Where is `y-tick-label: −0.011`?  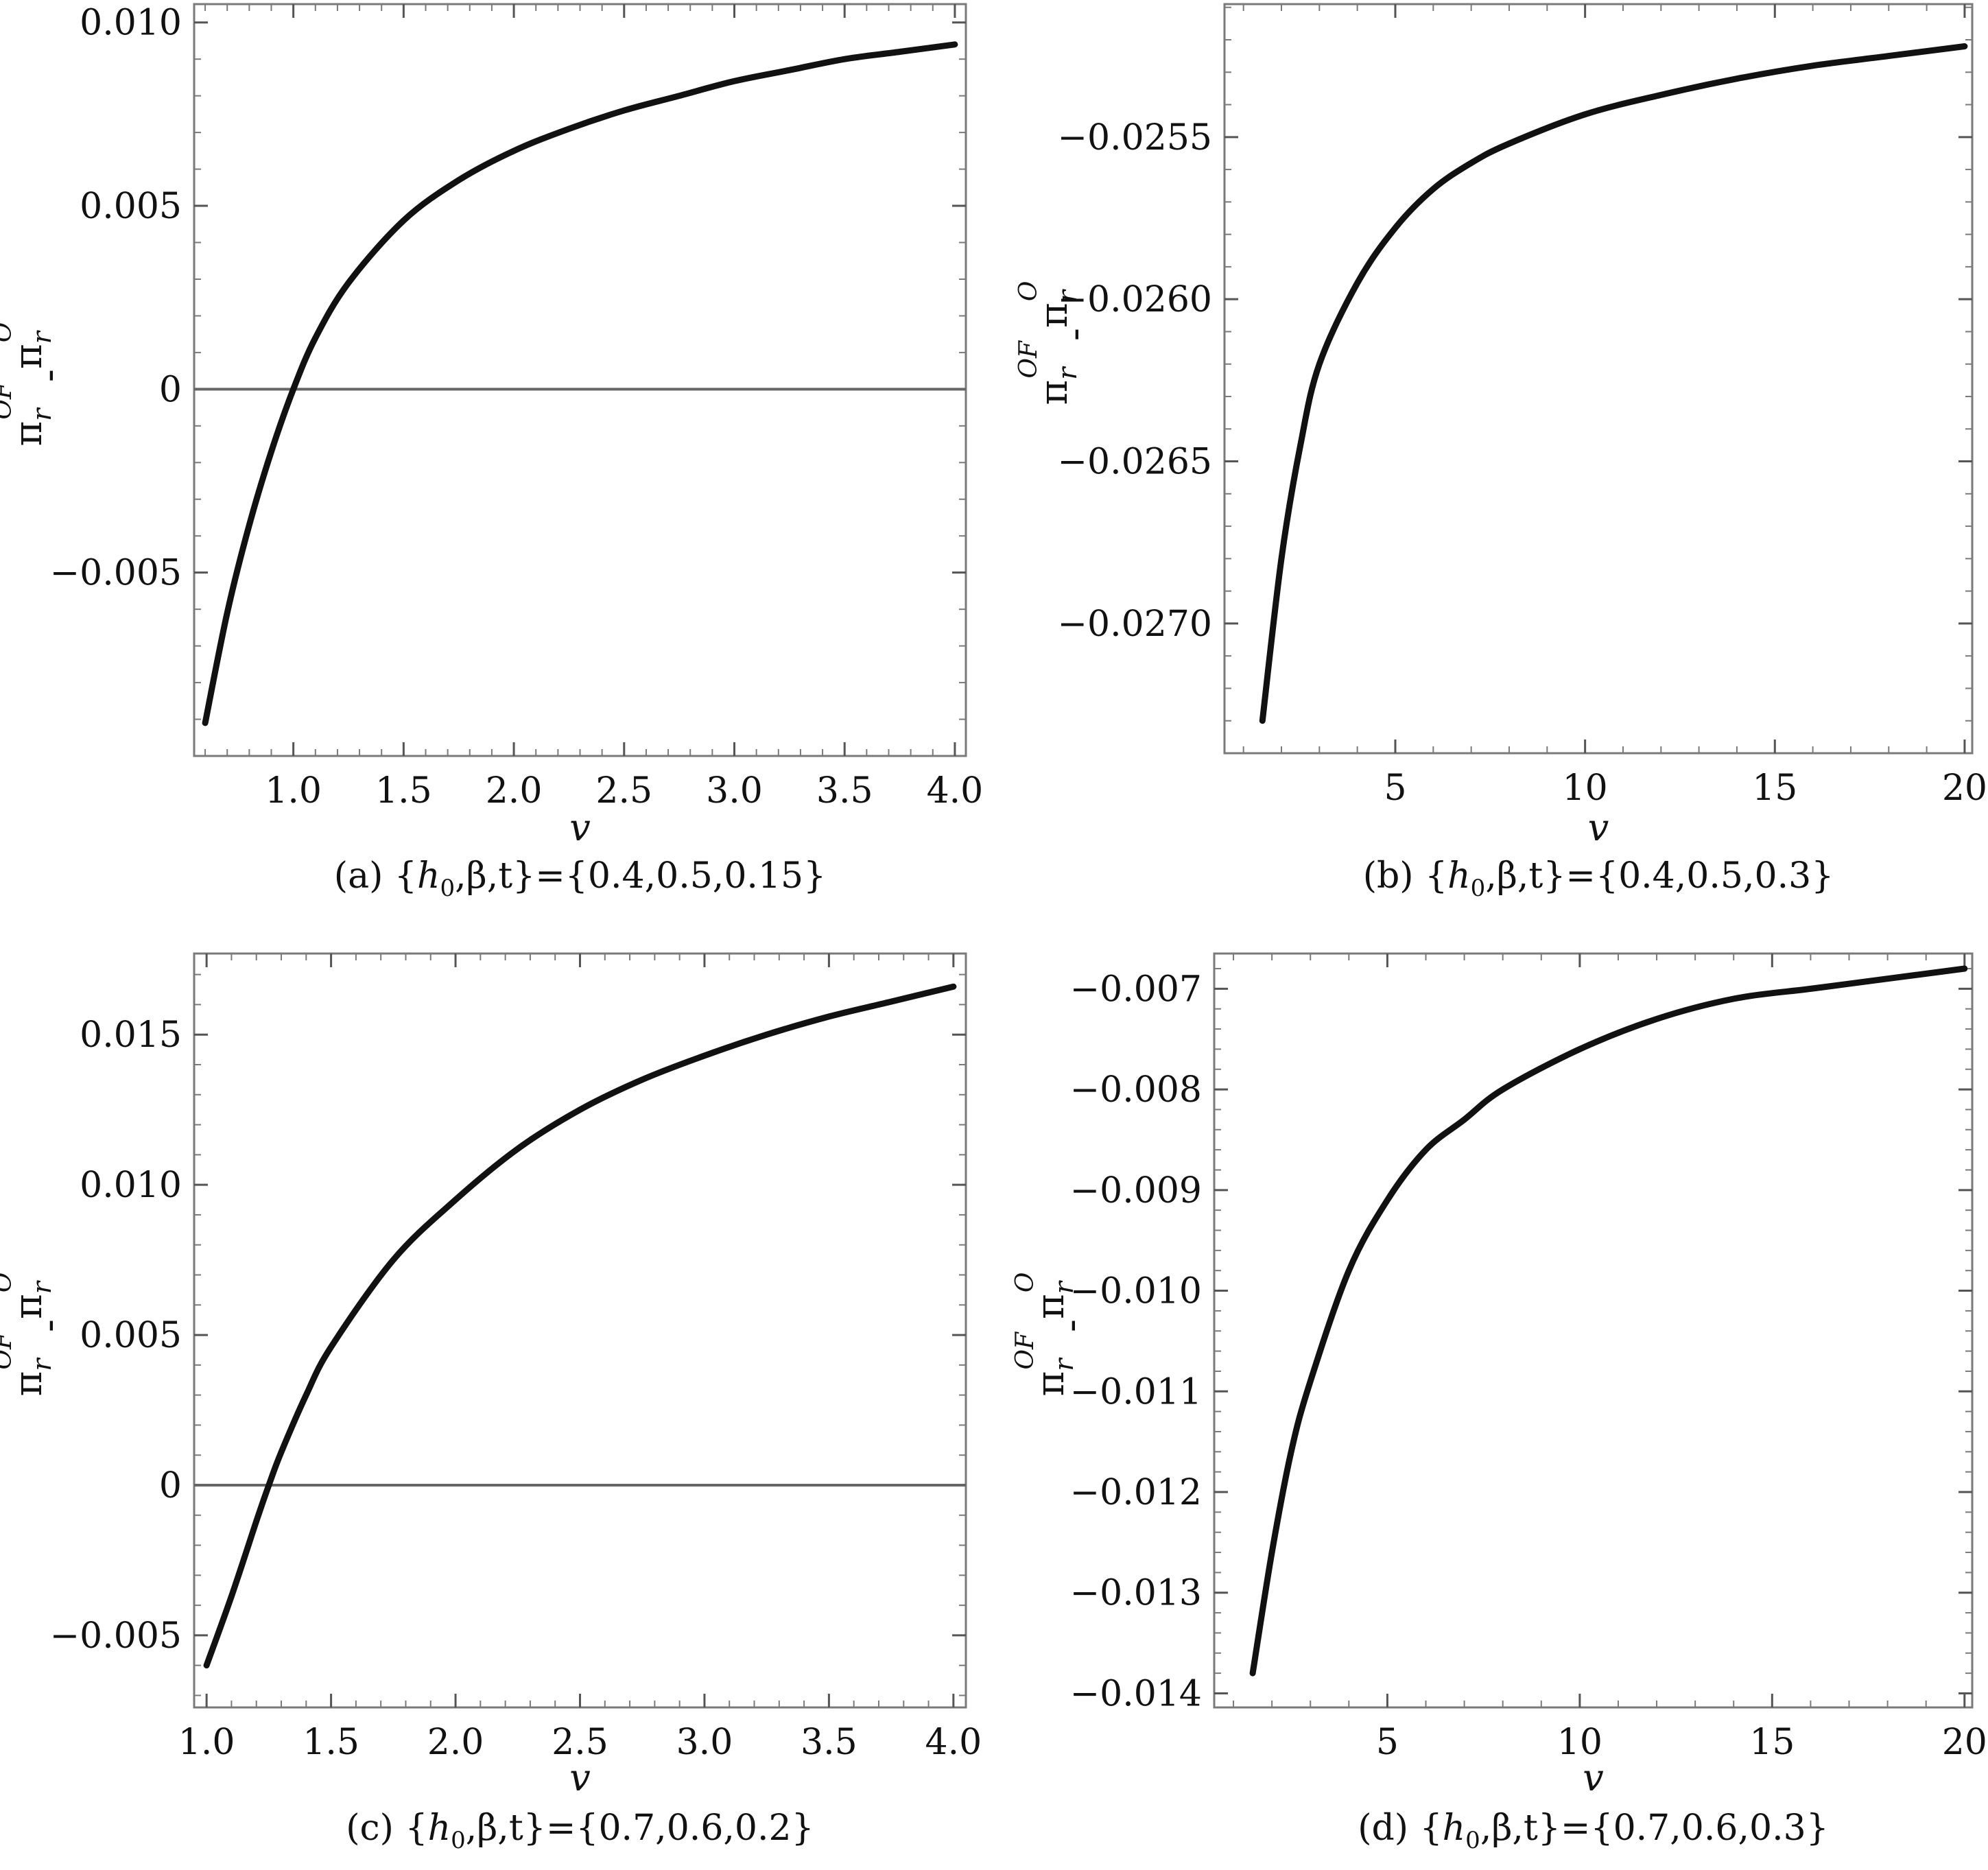
y-tick-label: −0.011 is located at coordinates (1136, 1391).